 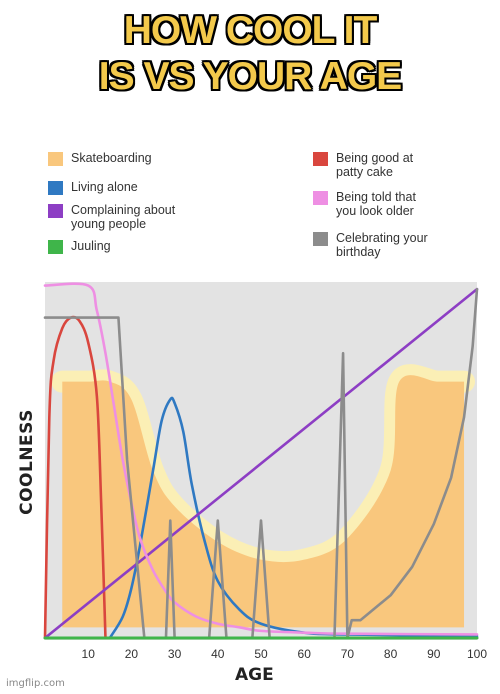 I want to click on x-tick-10: 10, so click(x=89, y=654).